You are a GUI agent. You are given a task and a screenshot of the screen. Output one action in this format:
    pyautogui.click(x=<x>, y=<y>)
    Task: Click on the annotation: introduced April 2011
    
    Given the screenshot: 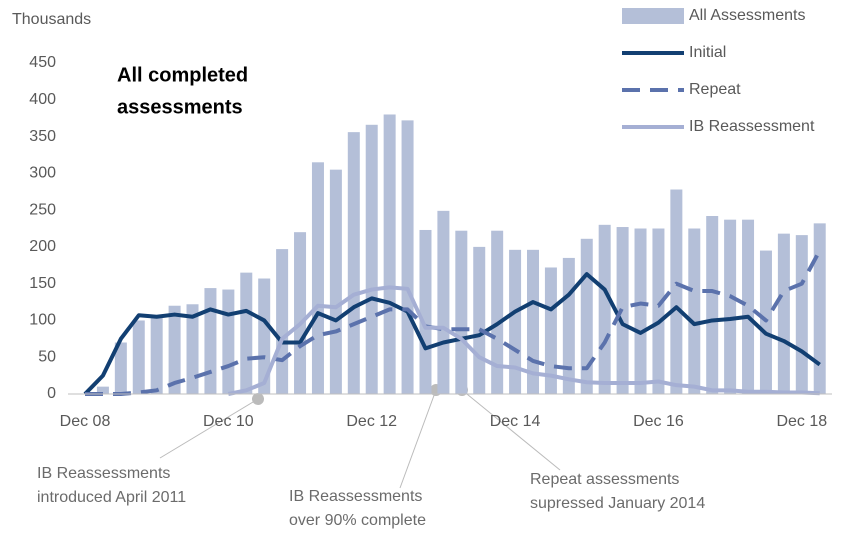 What is the action you would take?
    pyautogui.click(x=111, y=497)
    